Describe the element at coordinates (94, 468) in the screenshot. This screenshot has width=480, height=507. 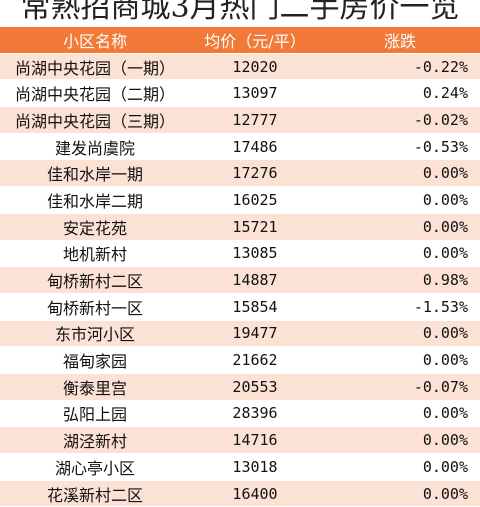
I see `community-name-cell: 湖心亭小区` at that location.